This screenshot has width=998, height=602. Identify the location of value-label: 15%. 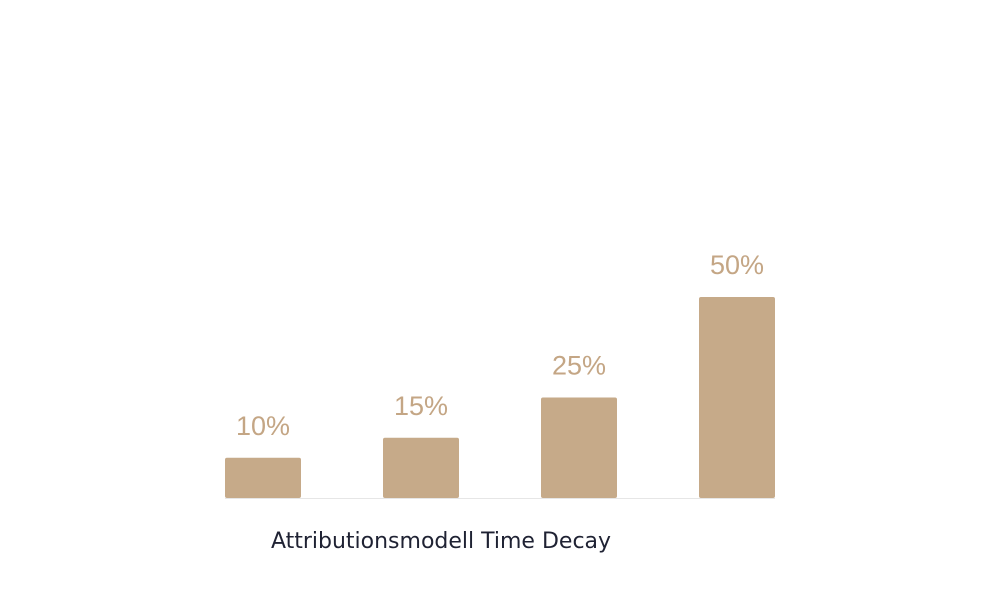
(421, 406).